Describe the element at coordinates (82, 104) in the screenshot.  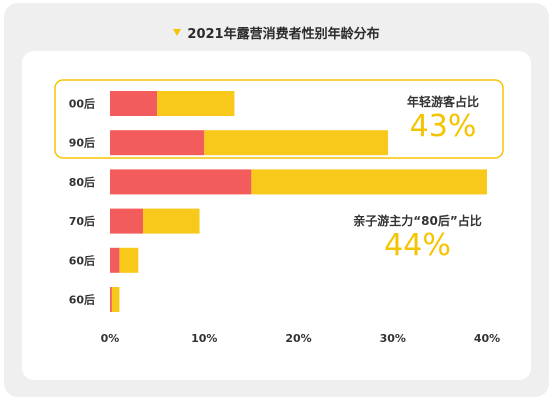
I see `category-label-0: 00后` at that location.